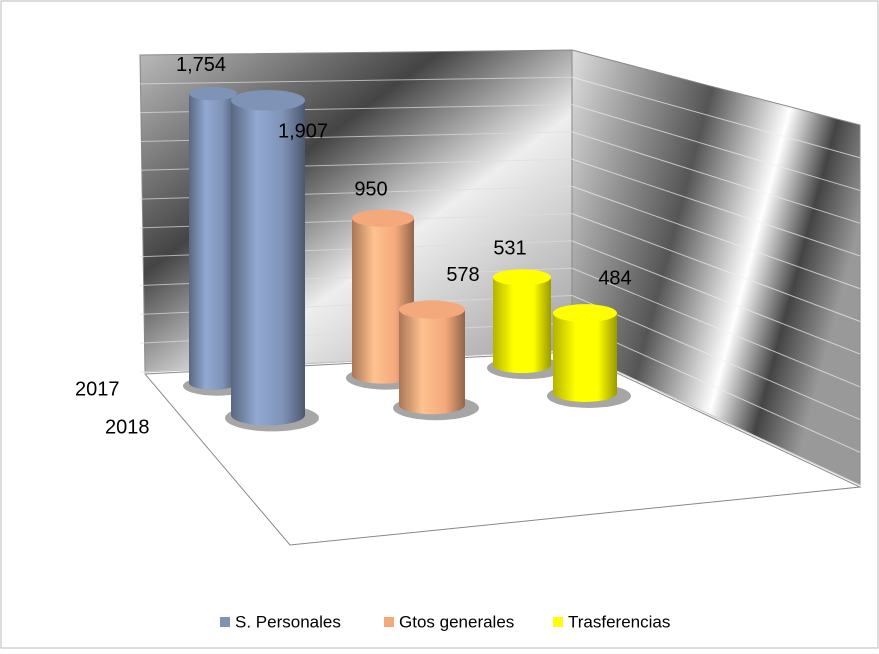 The image size is (879, 654). I want to click on category-label: 2017, so click(97, 389).